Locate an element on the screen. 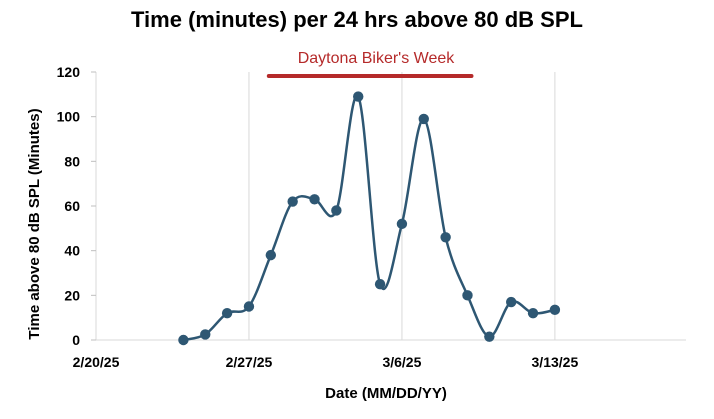 This screenshot has width=714, height=419. y-tick-label: 60 is located at coordinates (72, 206).